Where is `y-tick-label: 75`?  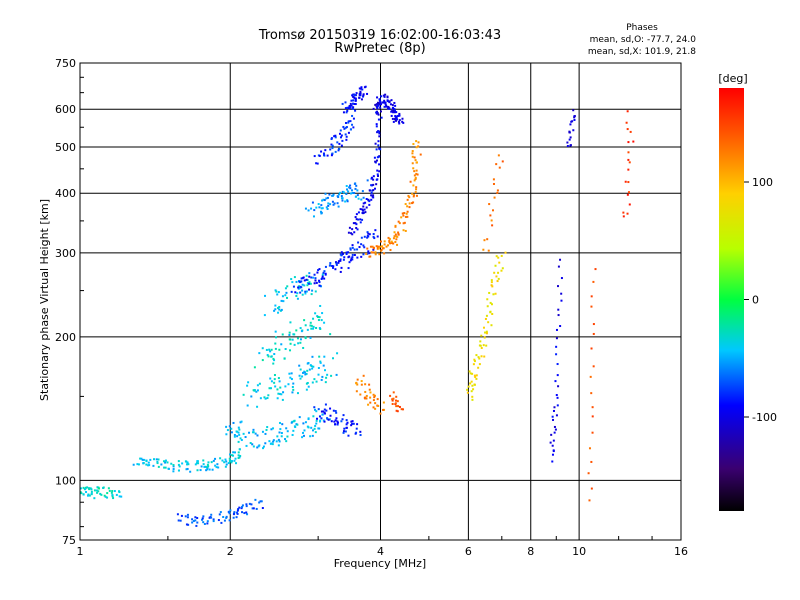
y-tick-label: 75 is located at coordinates (69, 540).